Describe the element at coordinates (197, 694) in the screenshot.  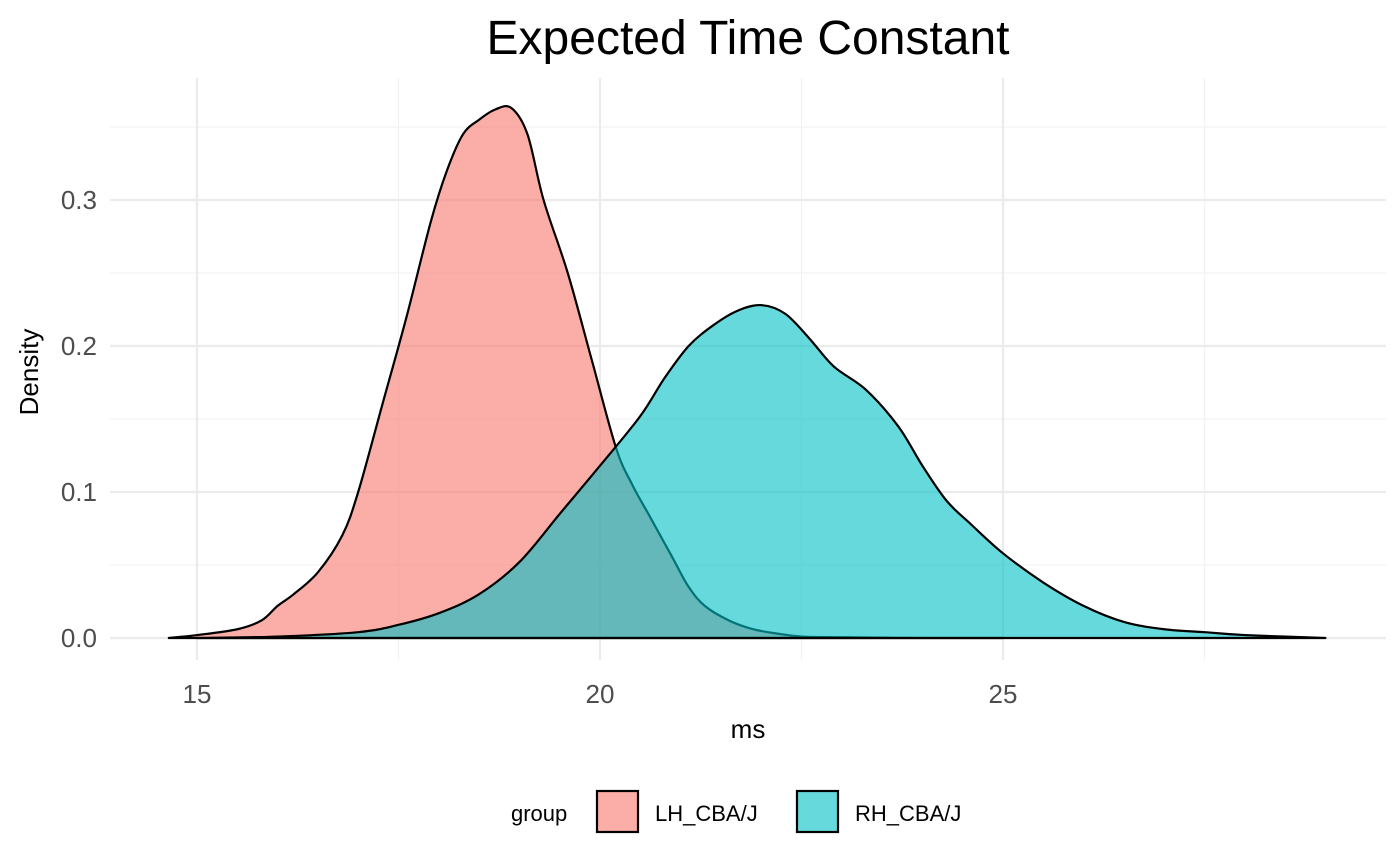
I see `x-tick-label: 15` at that location.